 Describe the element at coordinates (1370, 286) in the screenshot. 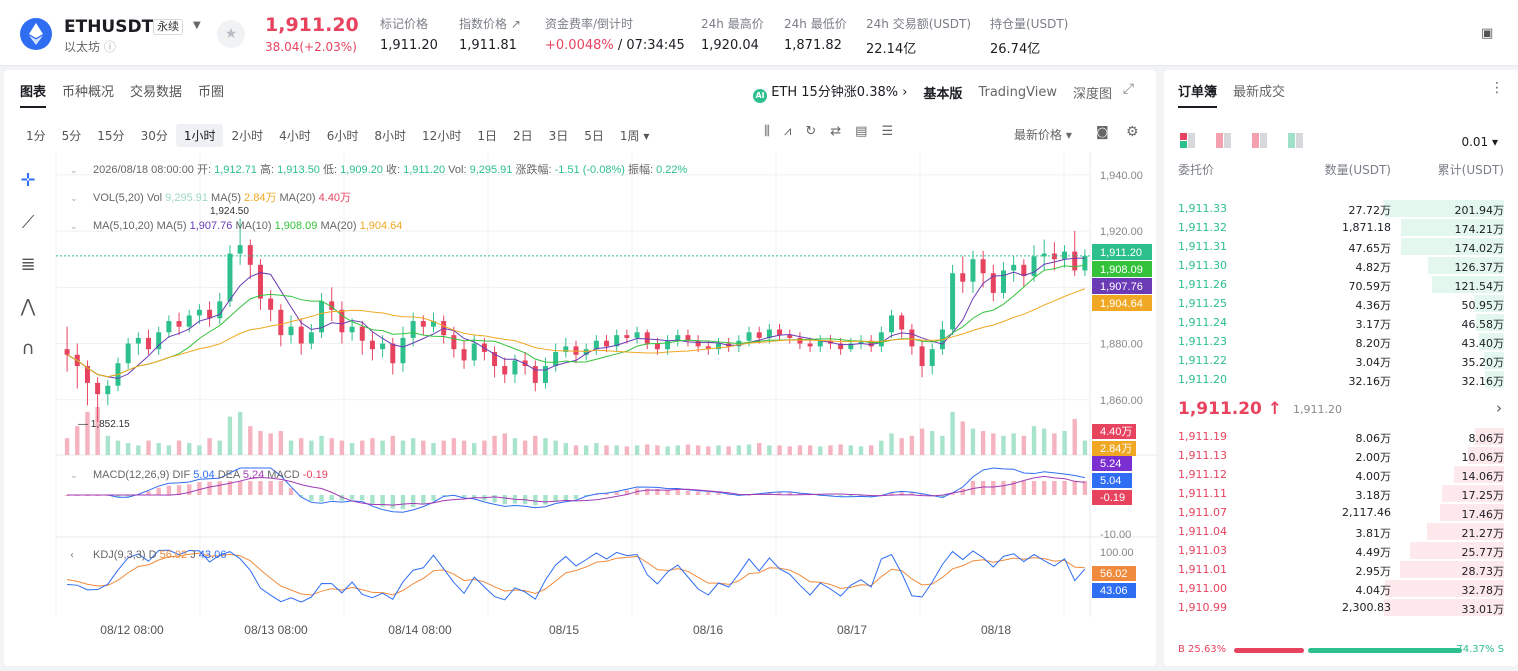

I see `order-amount: 70.59万` at that location.